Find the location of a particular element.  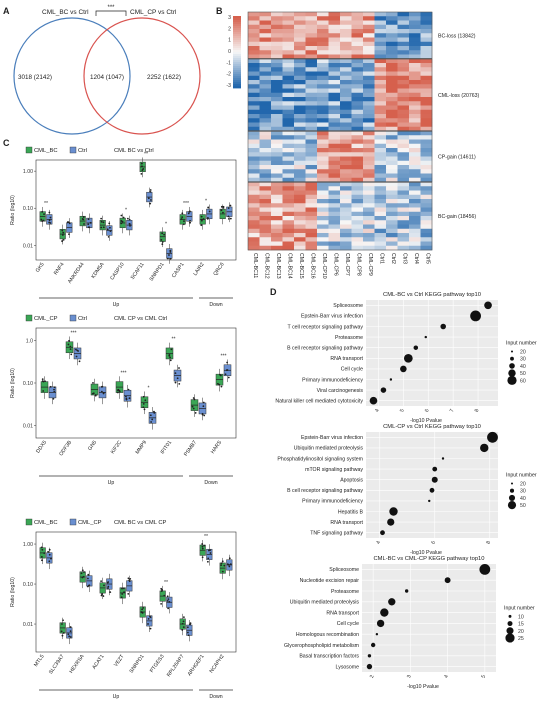

heatmap-column-label: CML-BC11 is located at coordinates (255, 265).